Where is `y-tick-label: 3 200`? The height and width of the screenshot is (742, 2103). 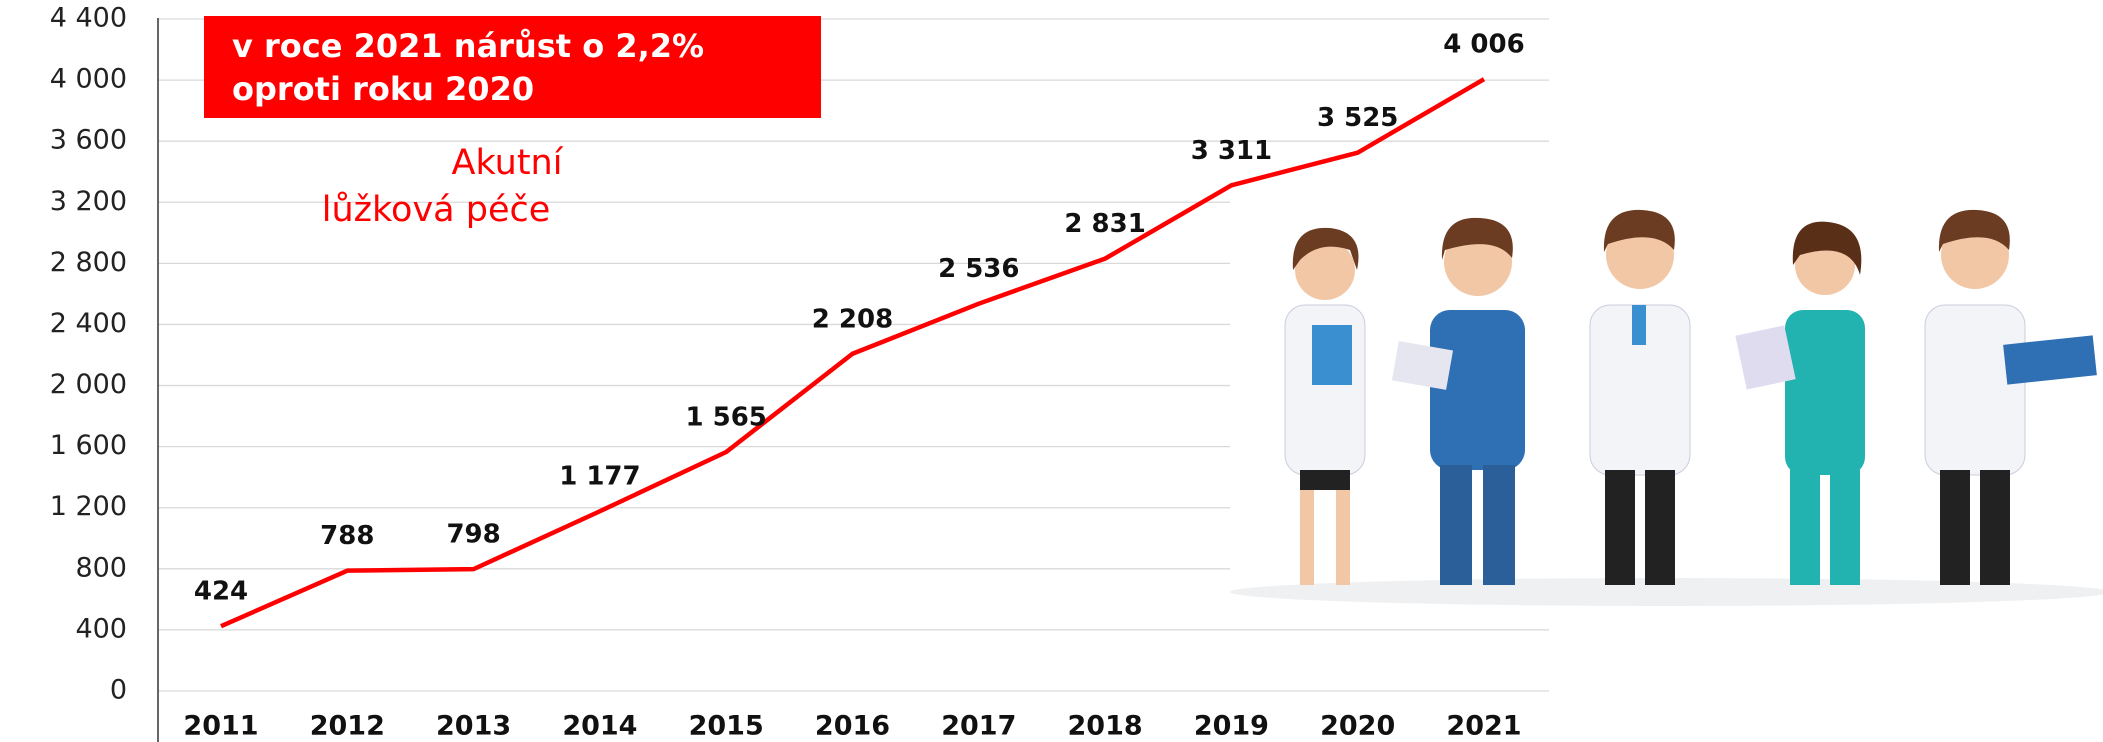 y-tick-label: 3 200 is located at coordinates (88, 201).